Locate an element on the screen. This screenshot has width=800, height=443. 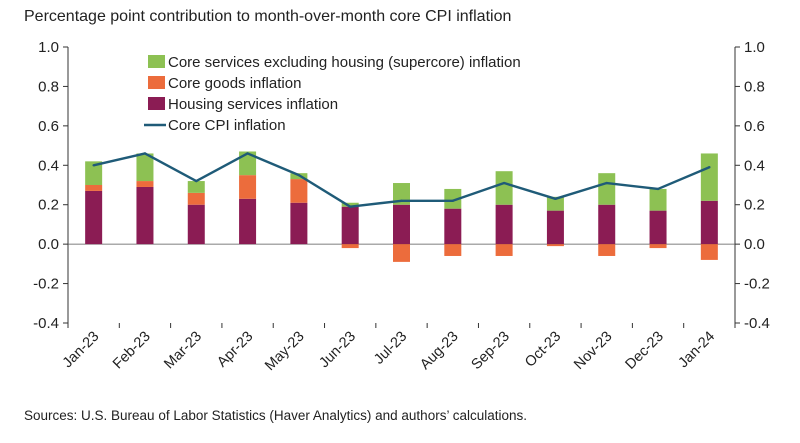
x-tick-label: Jul-23 is located at coordinates (390, 348).